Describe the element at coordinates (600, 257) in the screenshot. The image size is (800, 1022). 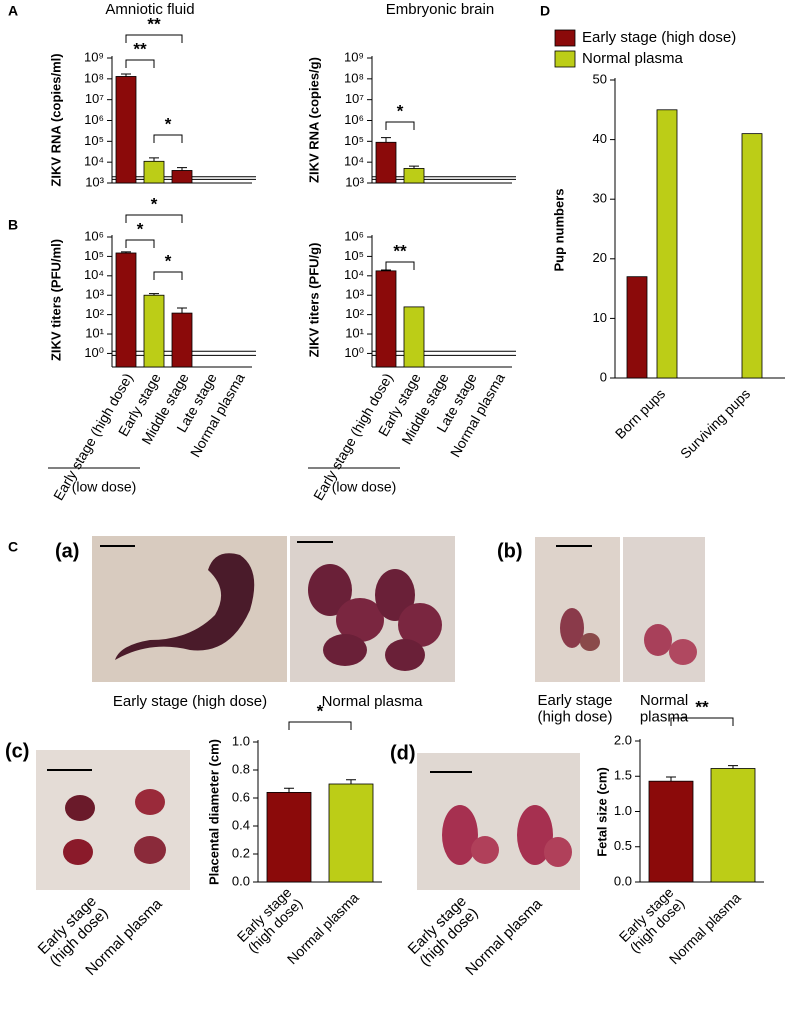
I see `y-tick-label: 20` at that location.